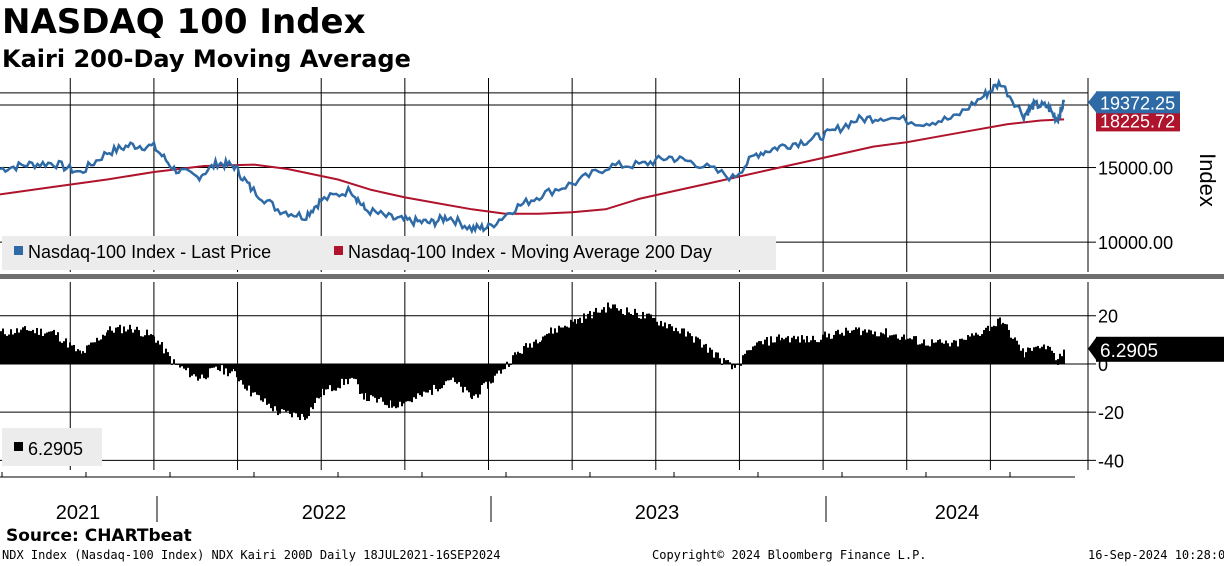  I want to click on bottom-y-tick-label: -40, so click(1111, 461).